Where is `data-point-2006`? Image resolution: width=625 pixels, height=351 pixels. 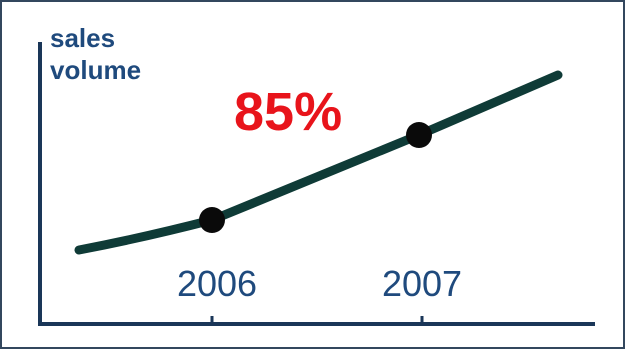
data-point-2006 is located at coordinates (212, 220).